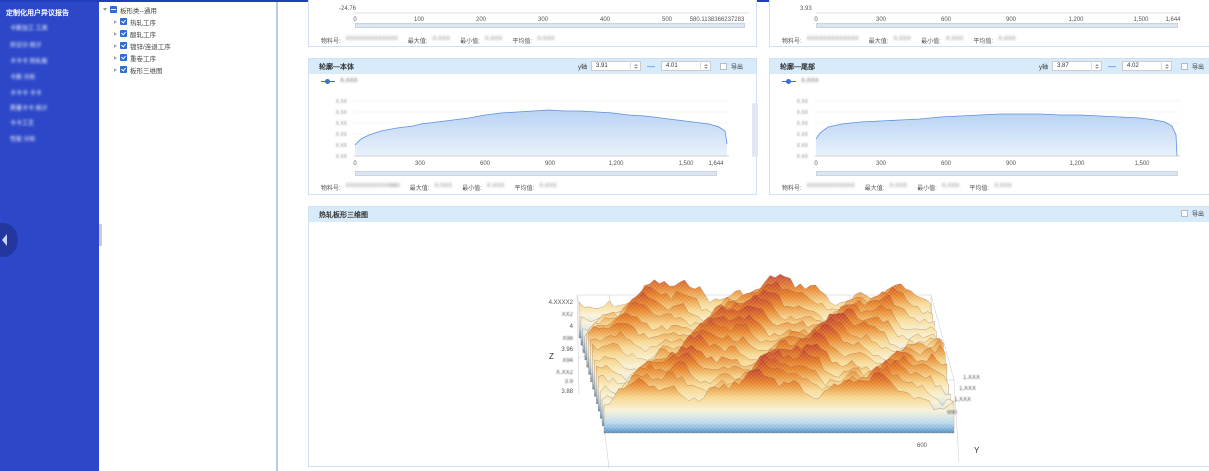 Image resolution: width=1209 pixels, height=471 pixels. I want to click on x-tick-label: 900, so click(1011, 20).